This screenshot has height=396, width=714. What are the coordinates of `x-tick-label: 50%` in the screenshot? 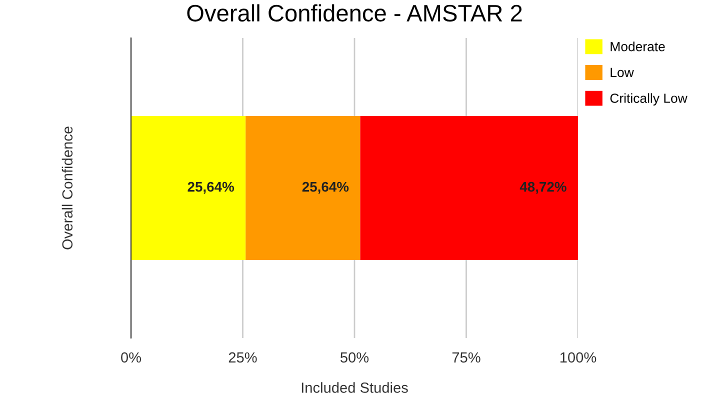 It's located at (354, 357).